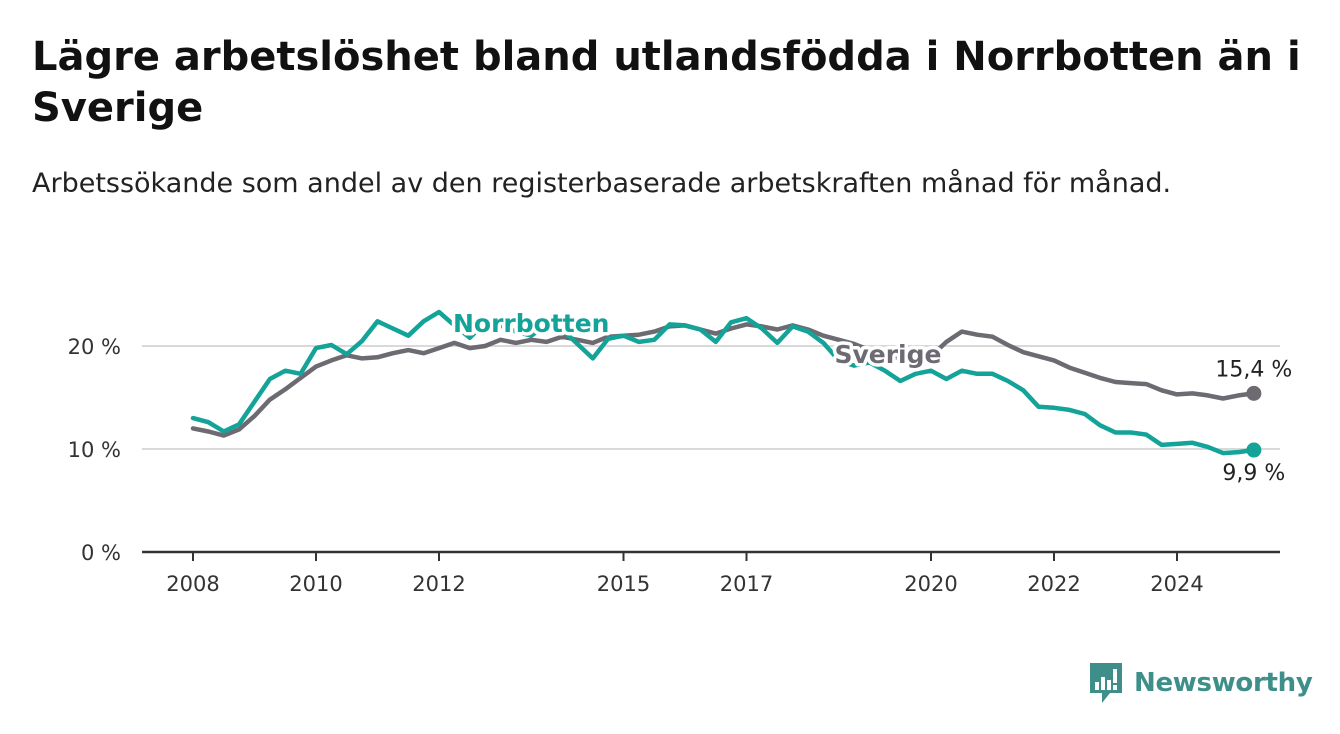  What do you see at coordinates (101, 553) in the screenshot?
I see `y-tick-label: 0 %` at bounding box center [101, 553].